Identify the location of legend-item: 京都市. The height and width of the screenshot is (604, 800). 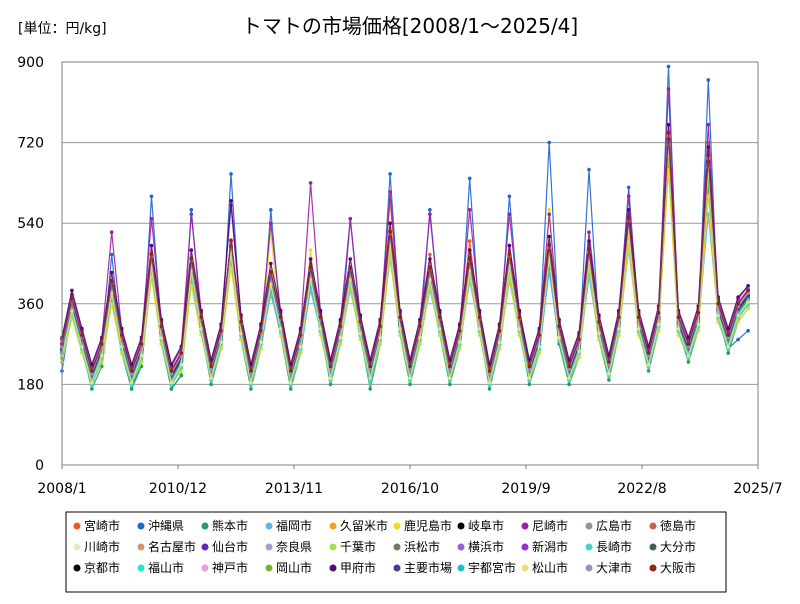
(96, 567).